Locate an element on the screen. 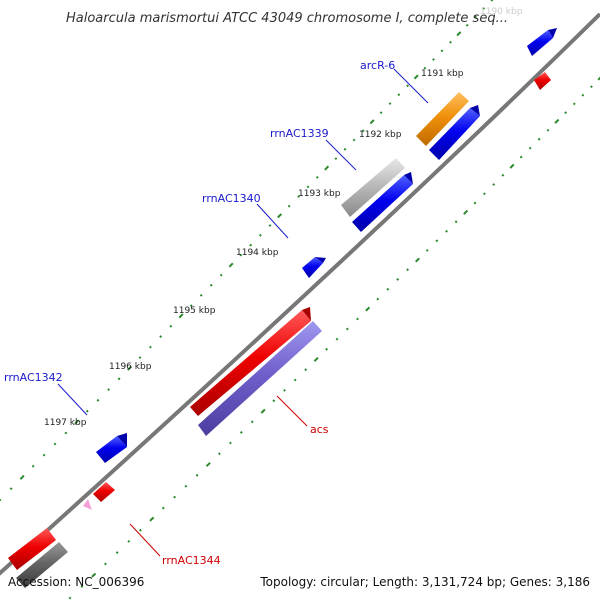 The width and height of the screenshot is (600, 600). gene-label-rrnAC1340: rrnAC1340 is located at coordinates (231, 198).